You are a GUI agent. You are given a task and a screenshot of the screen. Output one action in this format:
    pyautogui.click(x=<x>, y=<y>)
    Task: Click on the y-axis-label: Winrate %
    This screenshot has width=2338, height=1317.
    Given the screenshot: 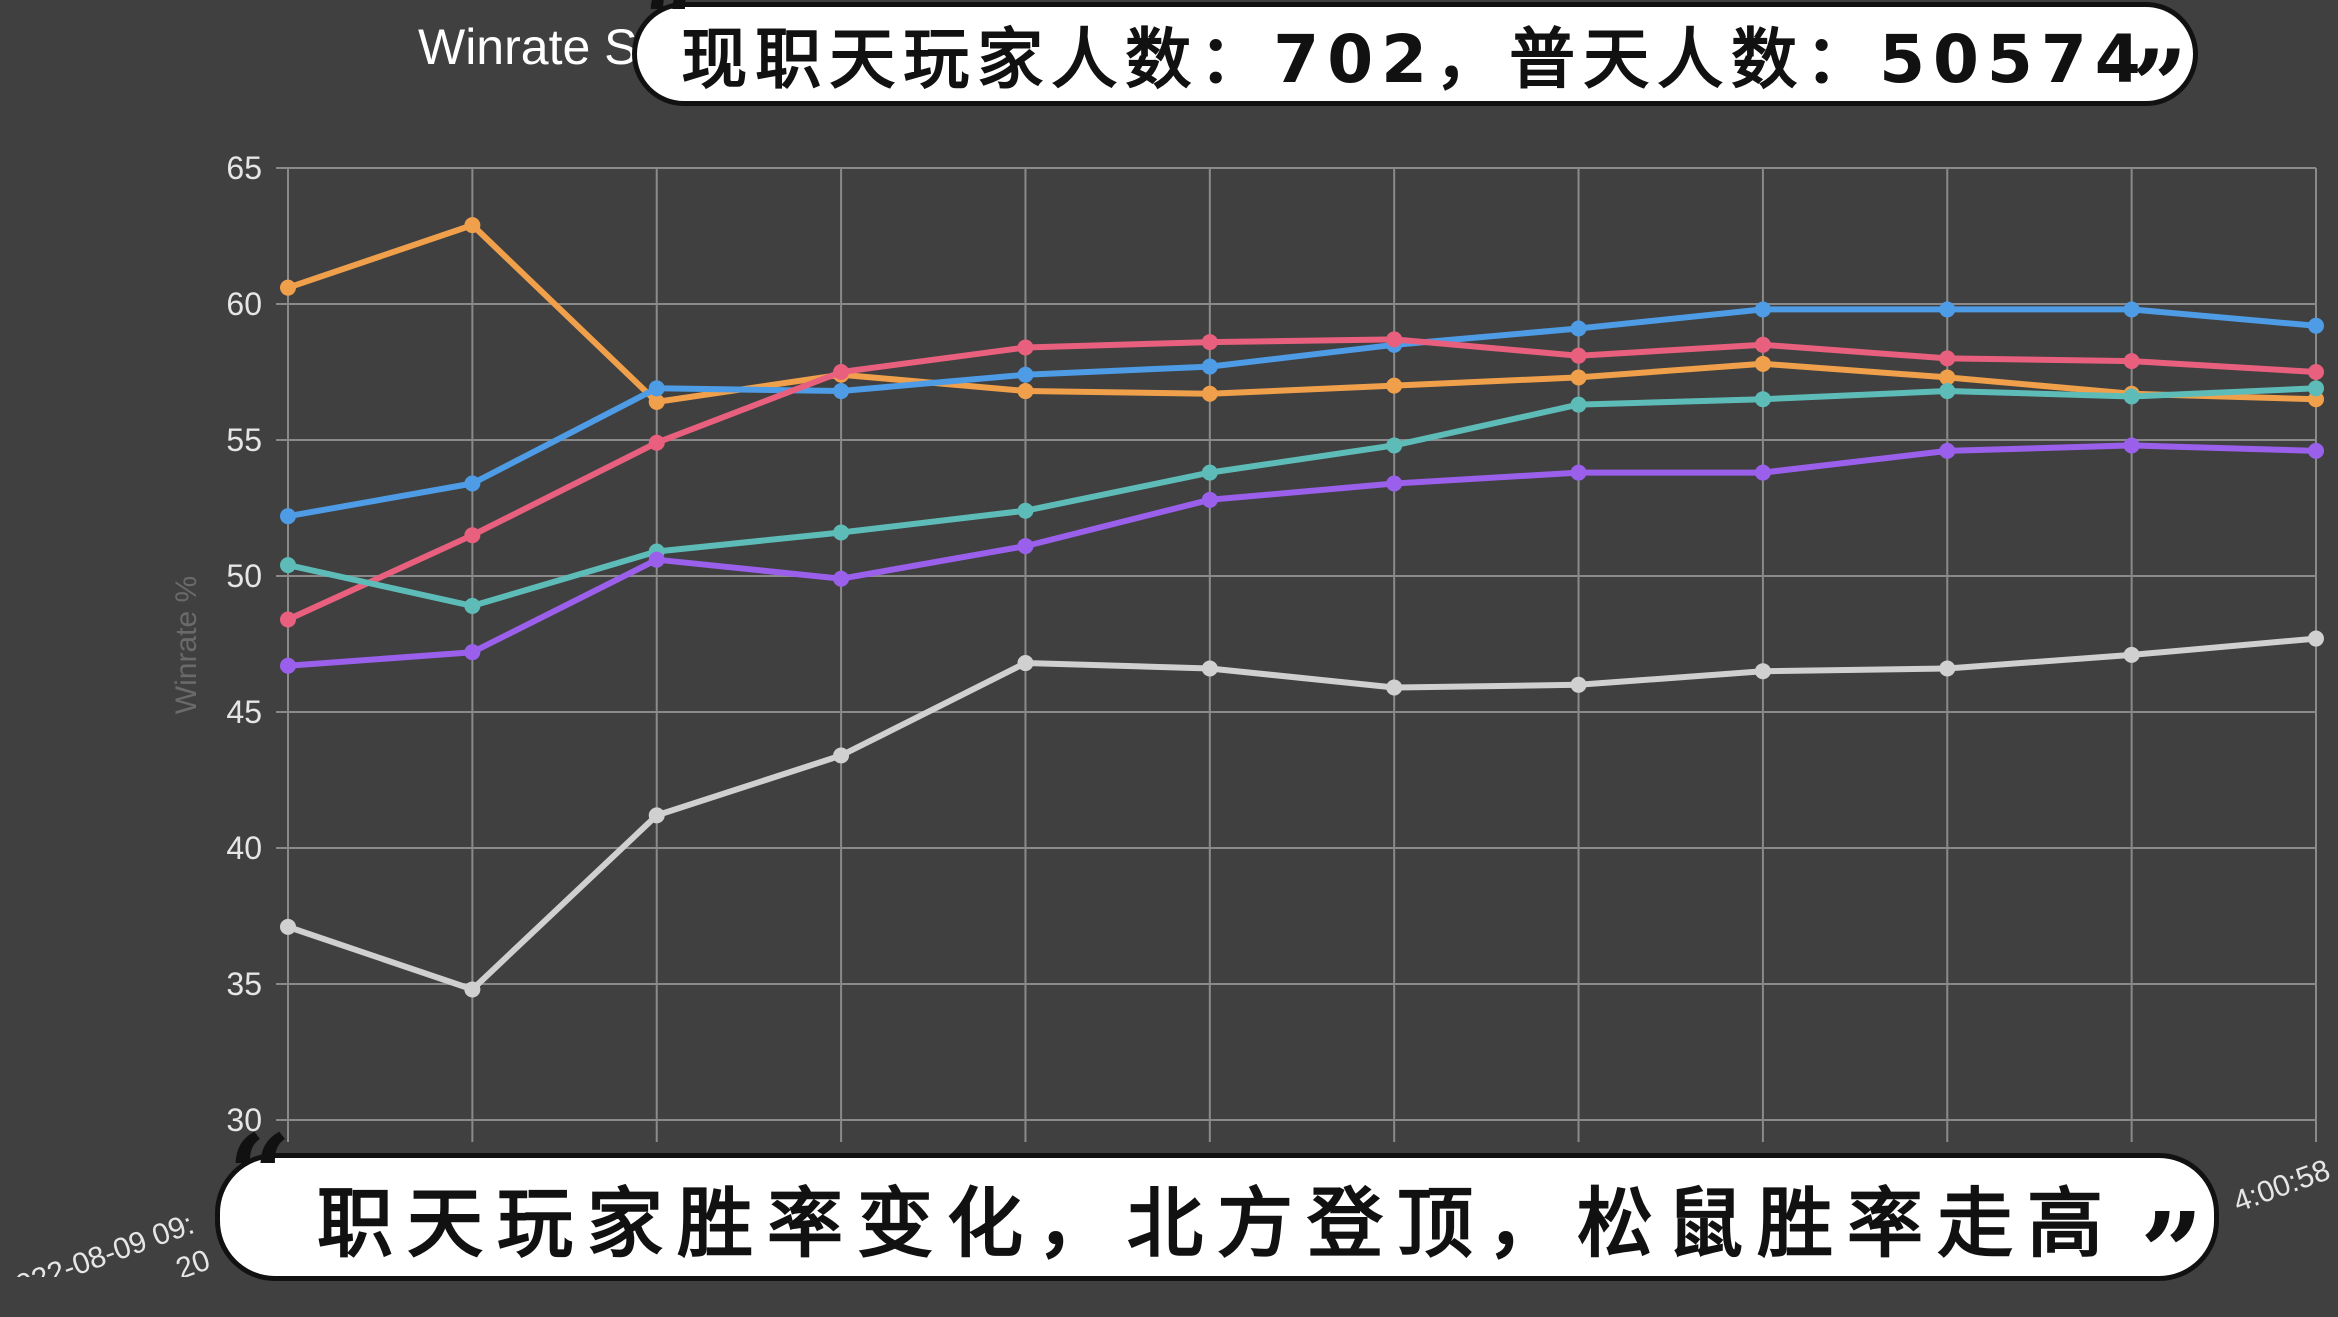 What is the action you would take?
    pyautogui.click(x=186, y=645)
    